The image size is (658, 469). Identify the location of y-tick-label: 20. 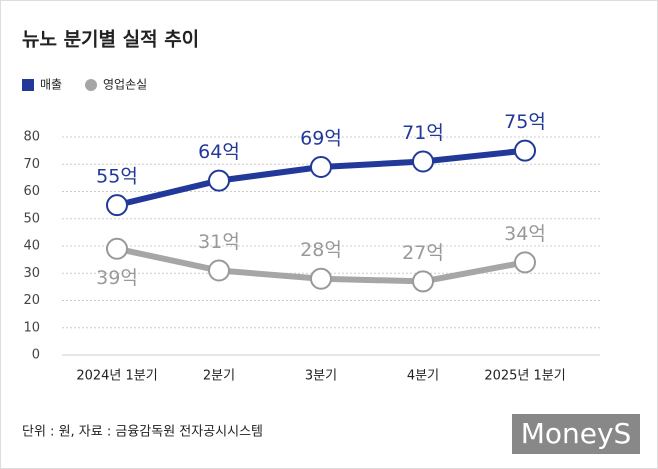
(31, 300).